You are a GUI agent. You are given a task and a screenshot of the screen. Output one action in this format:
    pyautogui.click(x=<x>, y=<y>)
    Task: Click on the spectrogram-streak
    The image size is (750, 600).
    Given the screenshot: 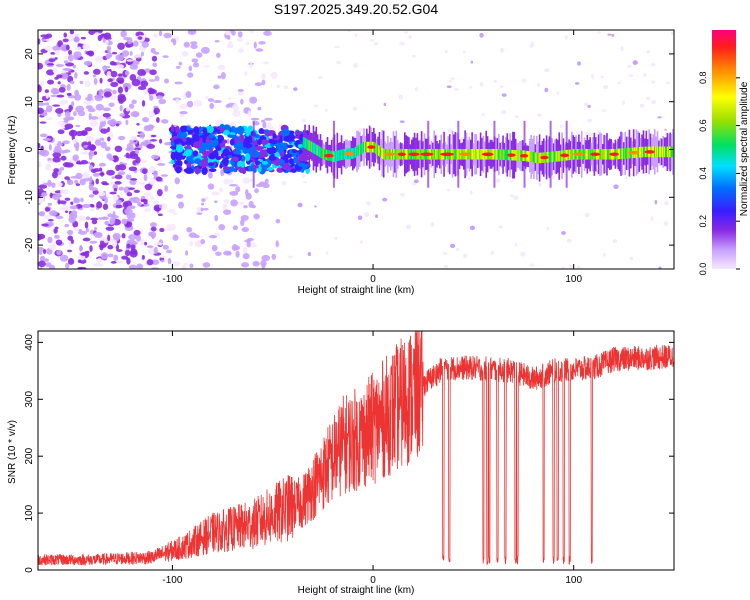 What is the action you would take?
    pyautogui.click(x=253, y=154)
    